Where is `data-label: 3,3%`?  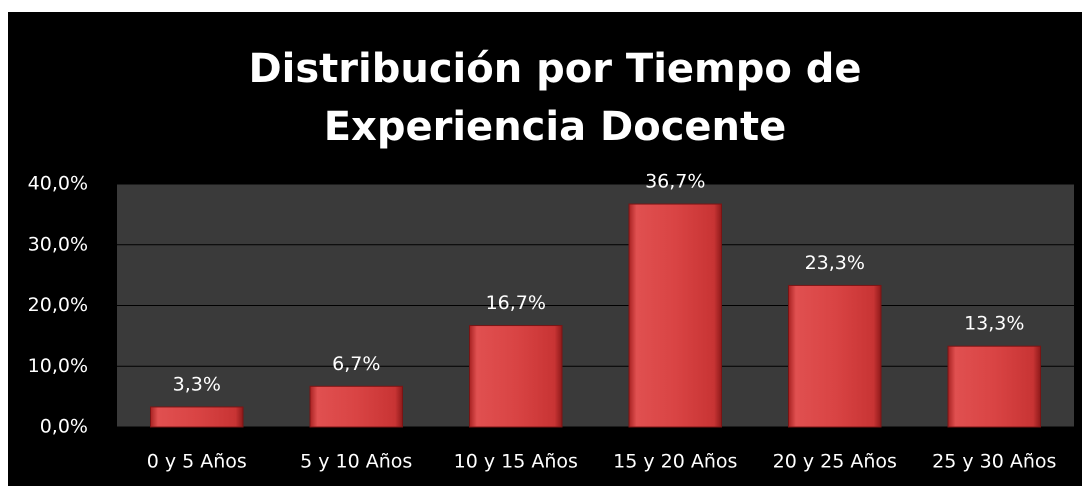
data-label: 3,3% is located at coordinates (197, 384).